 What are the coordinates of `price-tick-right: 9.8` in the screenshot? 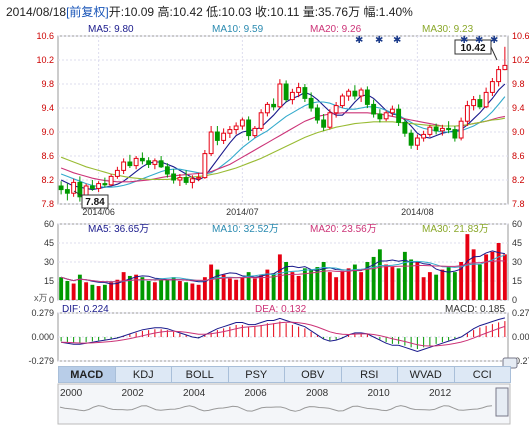 It's located at (518, 84).